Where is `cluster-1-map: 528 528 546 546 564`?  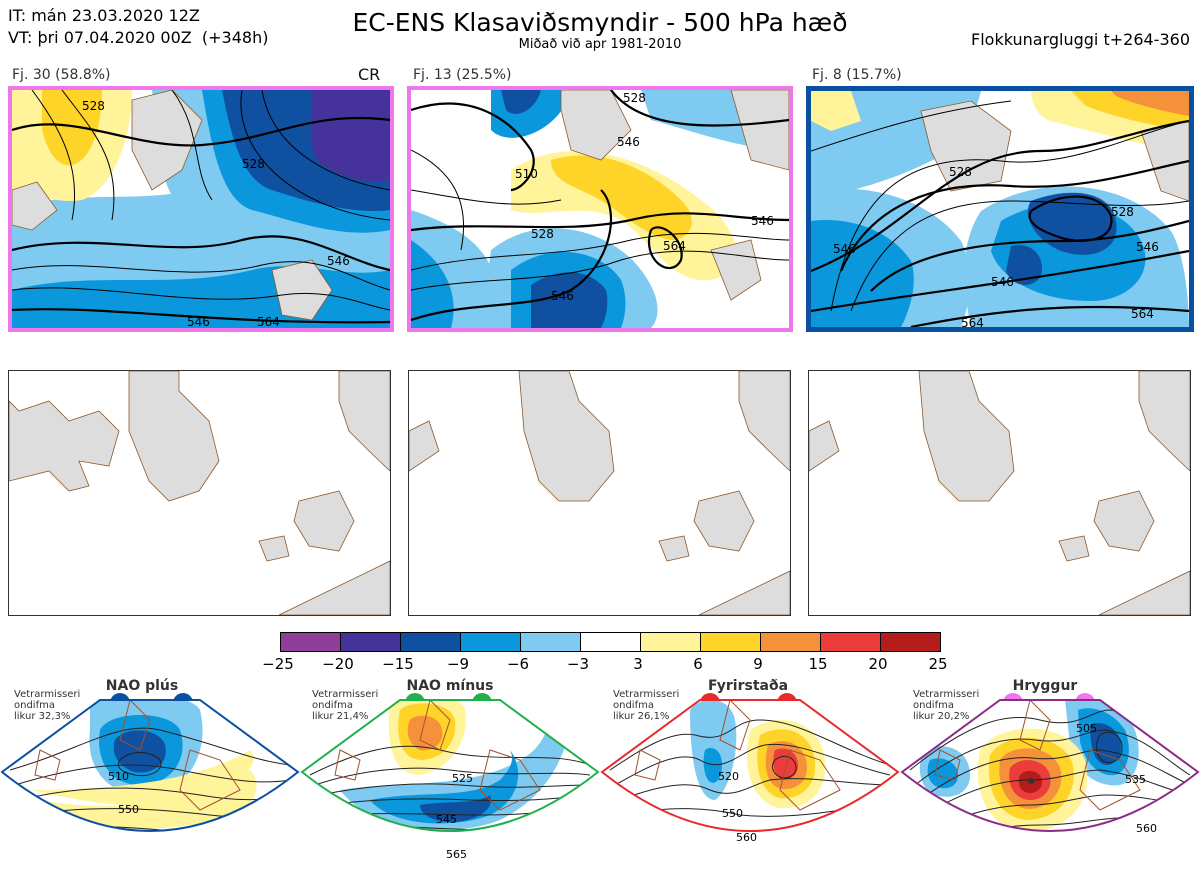
cluster-1-map: 528 528 546 546 564 is located at coordinates (201, 209).